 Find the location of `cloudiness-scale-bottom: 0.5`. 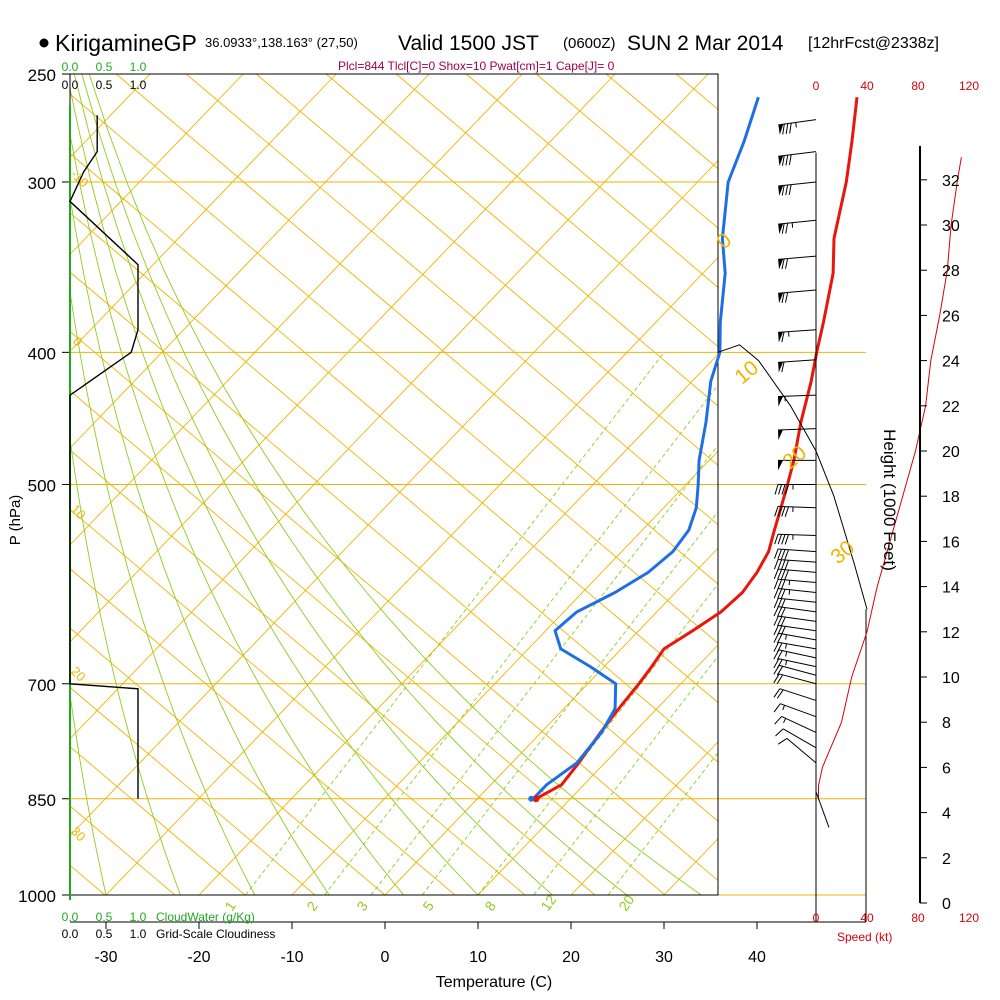

cloudiness-scale-bottom: 0.5 is located at coordinates (104, 934).